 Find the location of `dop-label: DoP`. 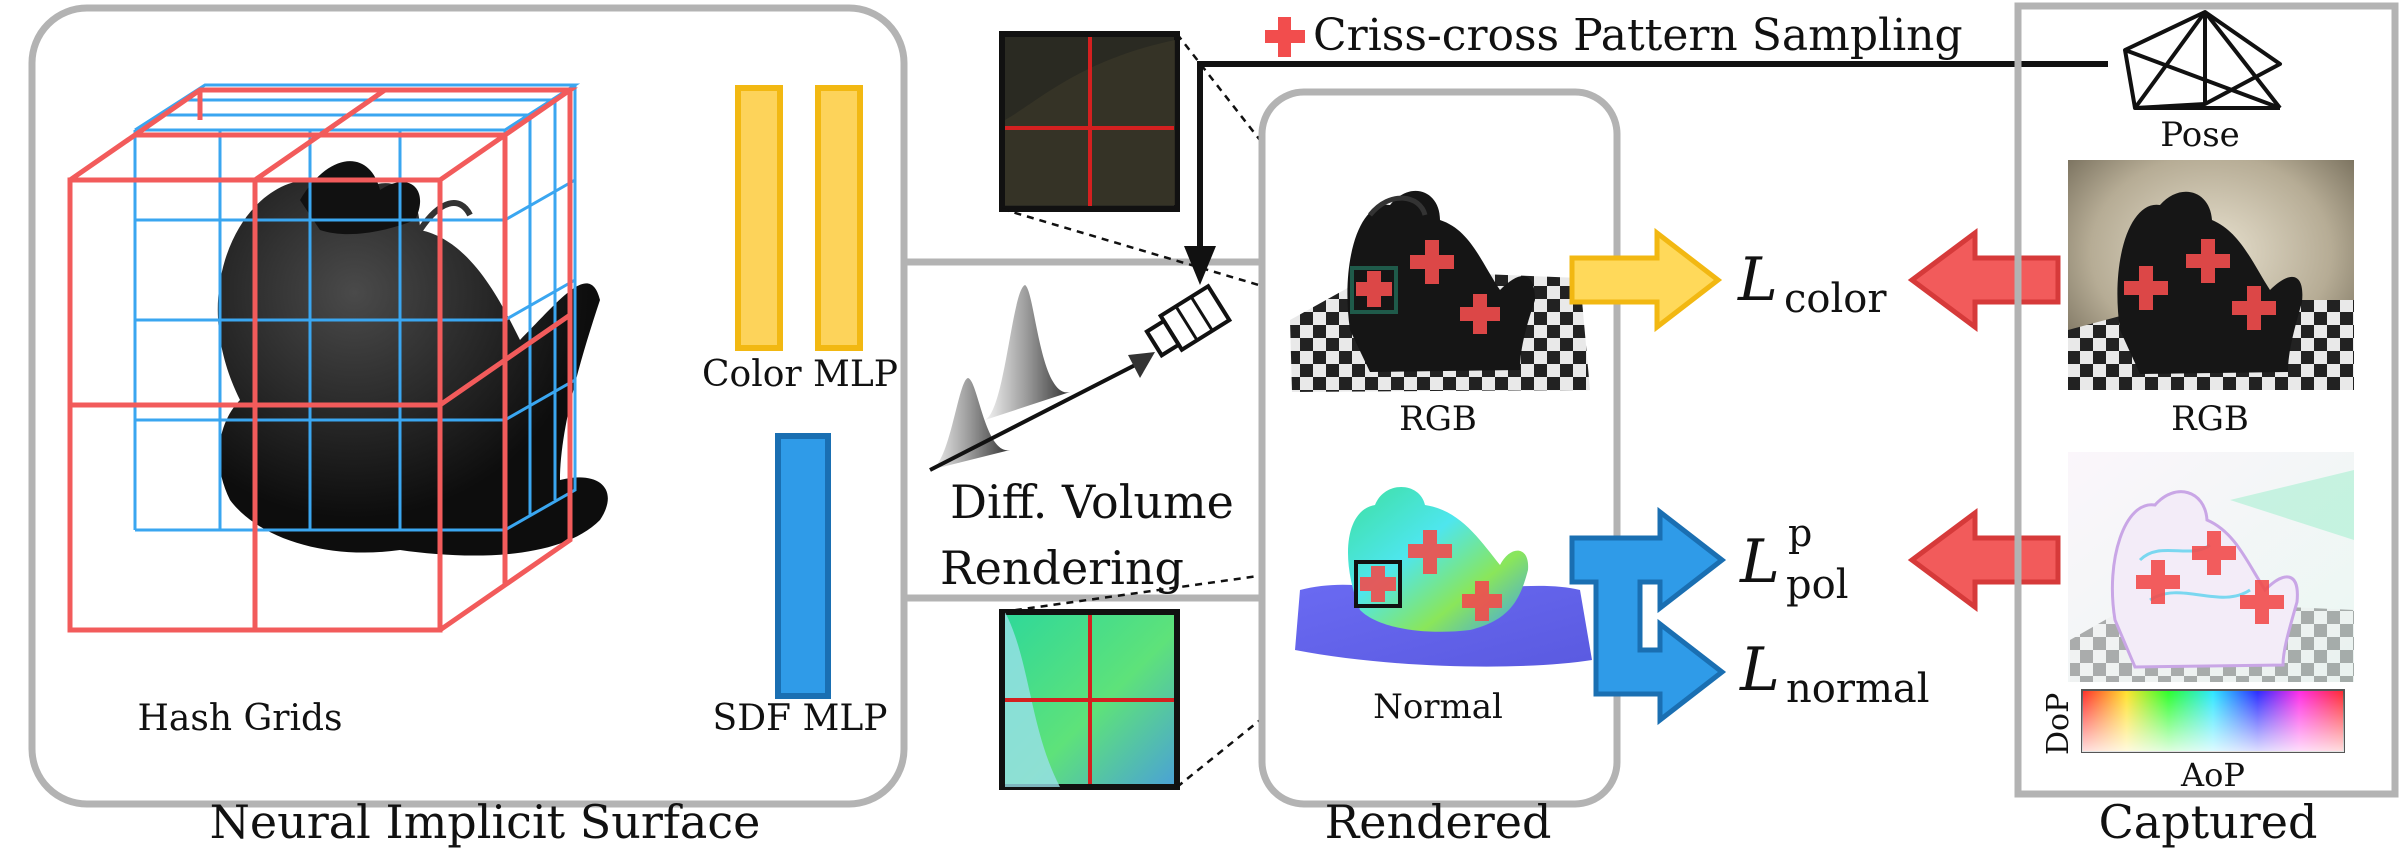

dop-label: DoP is located at coordinates (2058, 724).